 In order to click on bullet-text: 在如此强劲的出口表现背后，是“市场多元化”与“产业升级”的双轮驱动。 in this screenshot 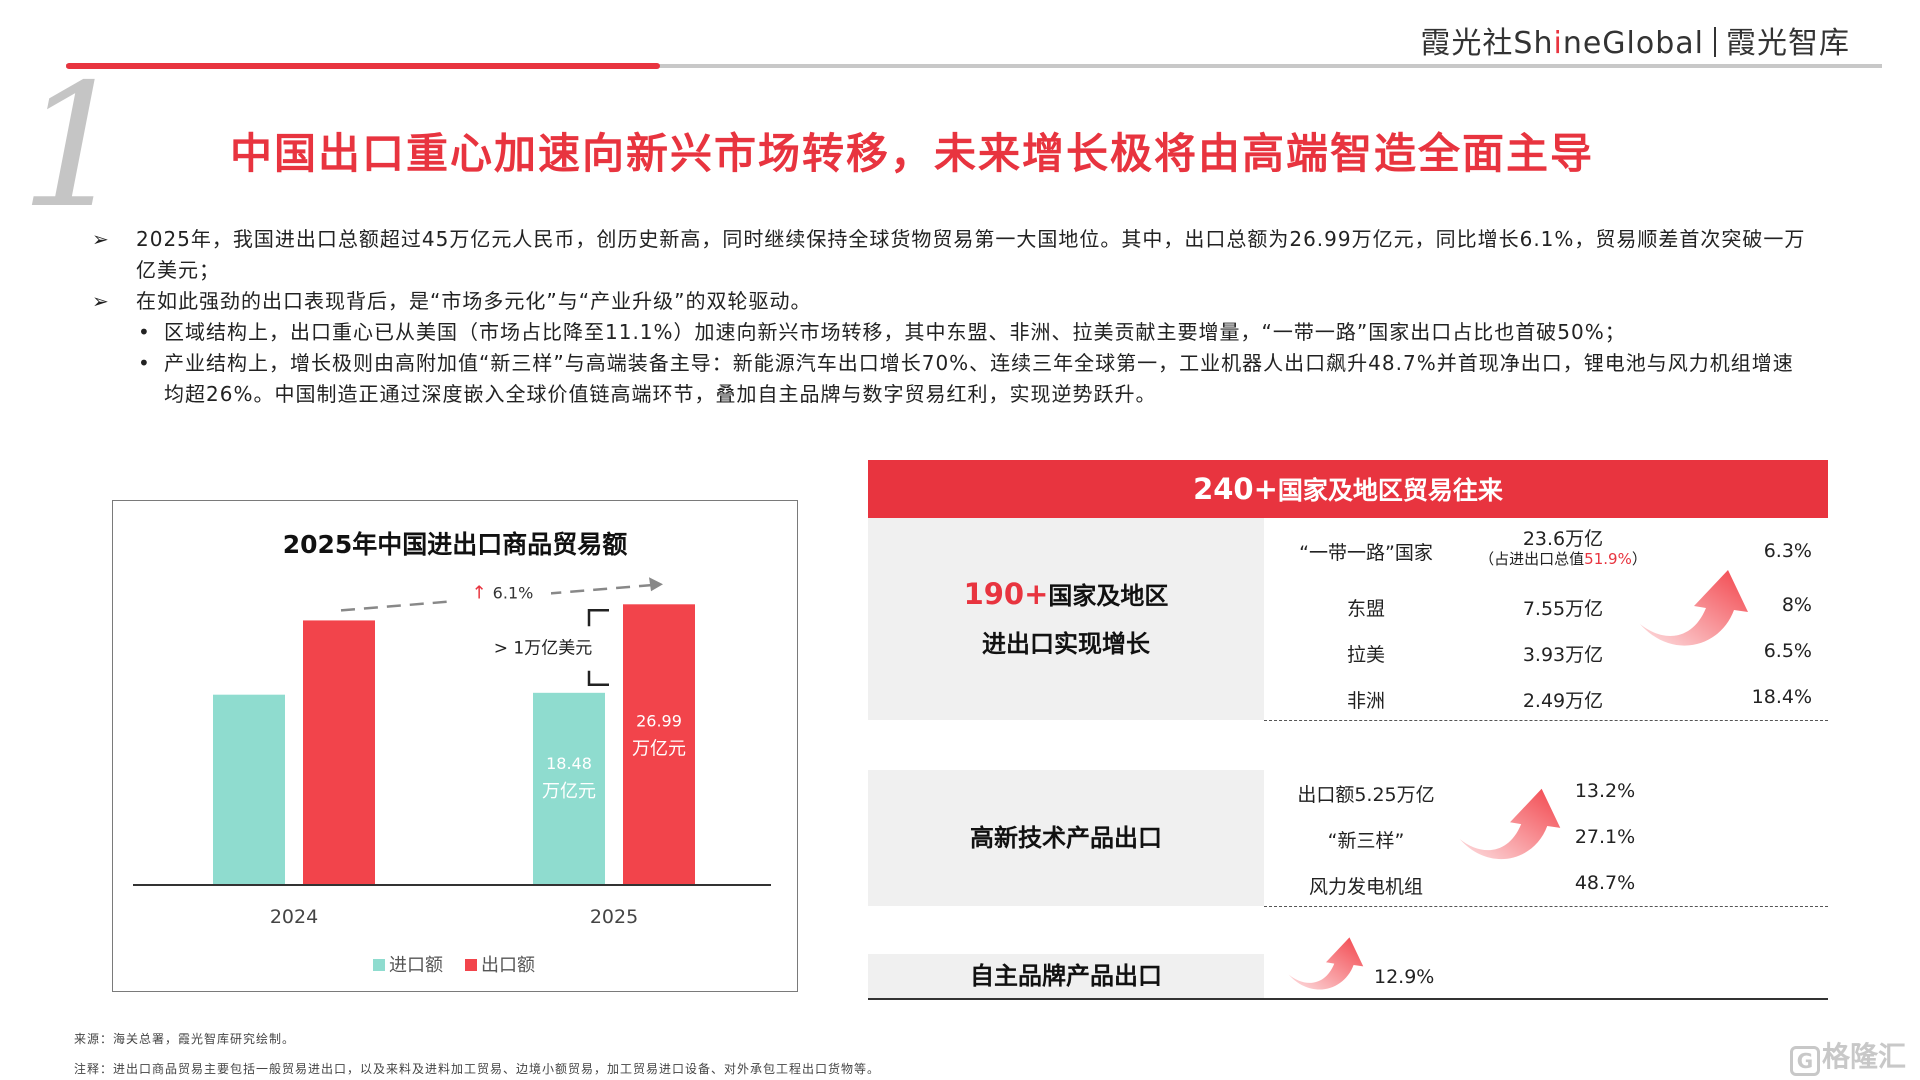, I will do `click(474, 301)`.